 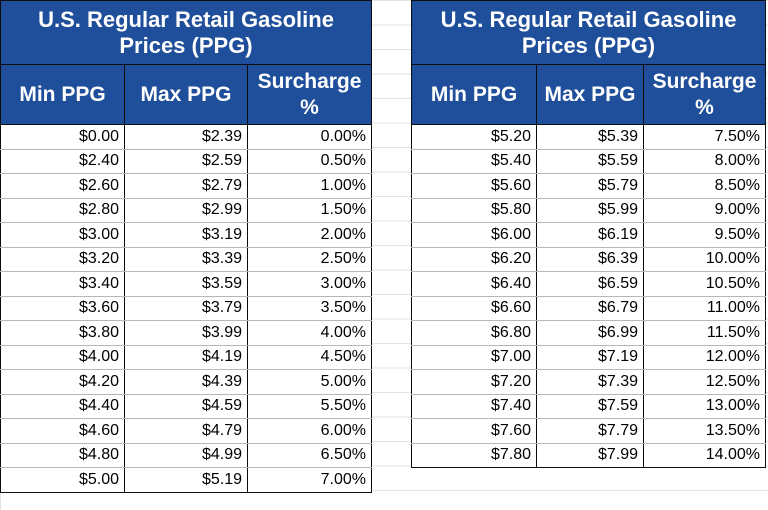 What do you see at coordinates (309, 431) in the screenshot?
I see `surcharge-cell: 6.00%` at bounding box center [309, 431].